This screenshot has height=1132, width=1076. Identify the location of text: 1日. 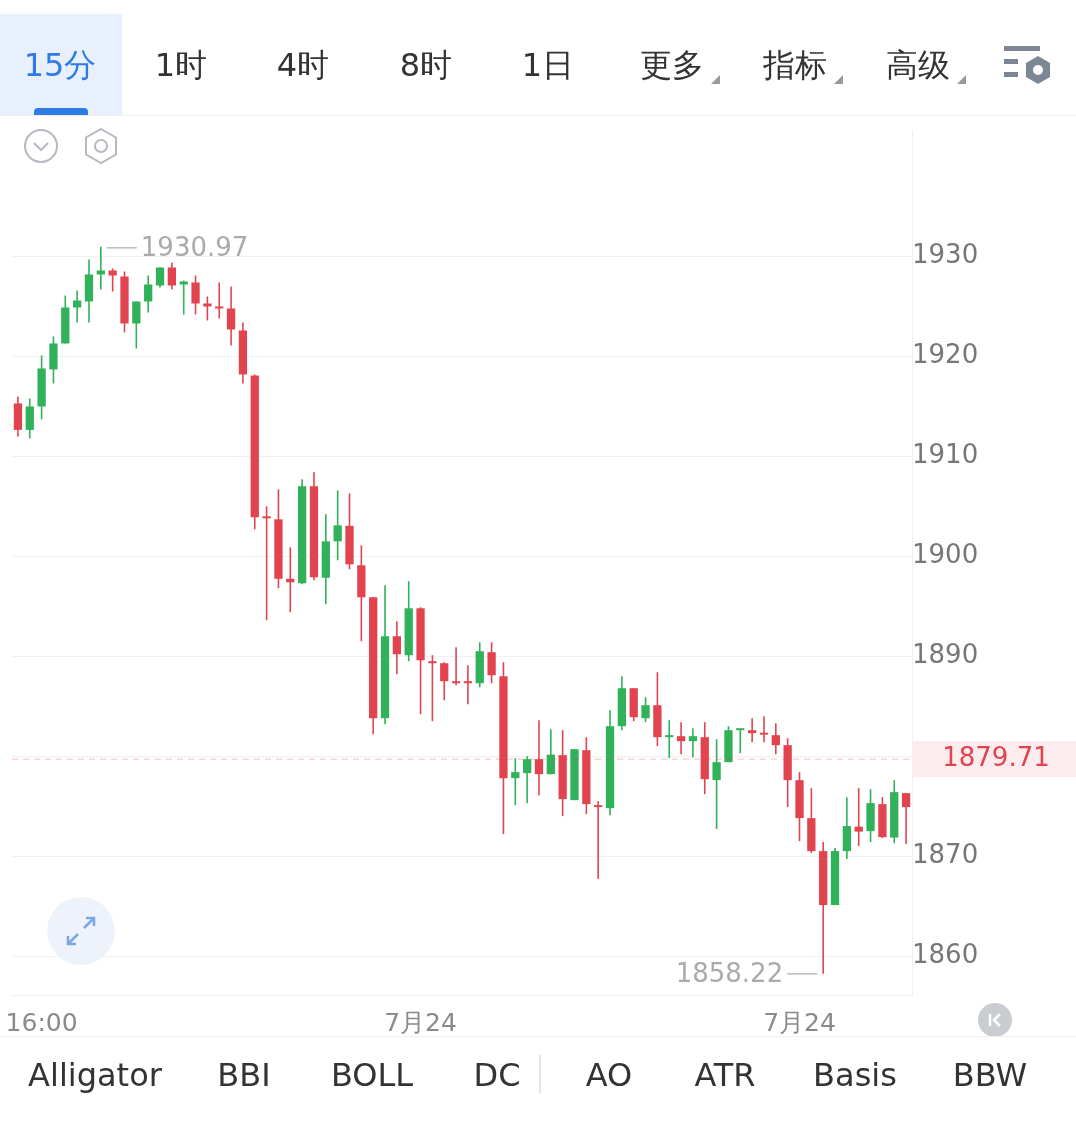
(548, 65).